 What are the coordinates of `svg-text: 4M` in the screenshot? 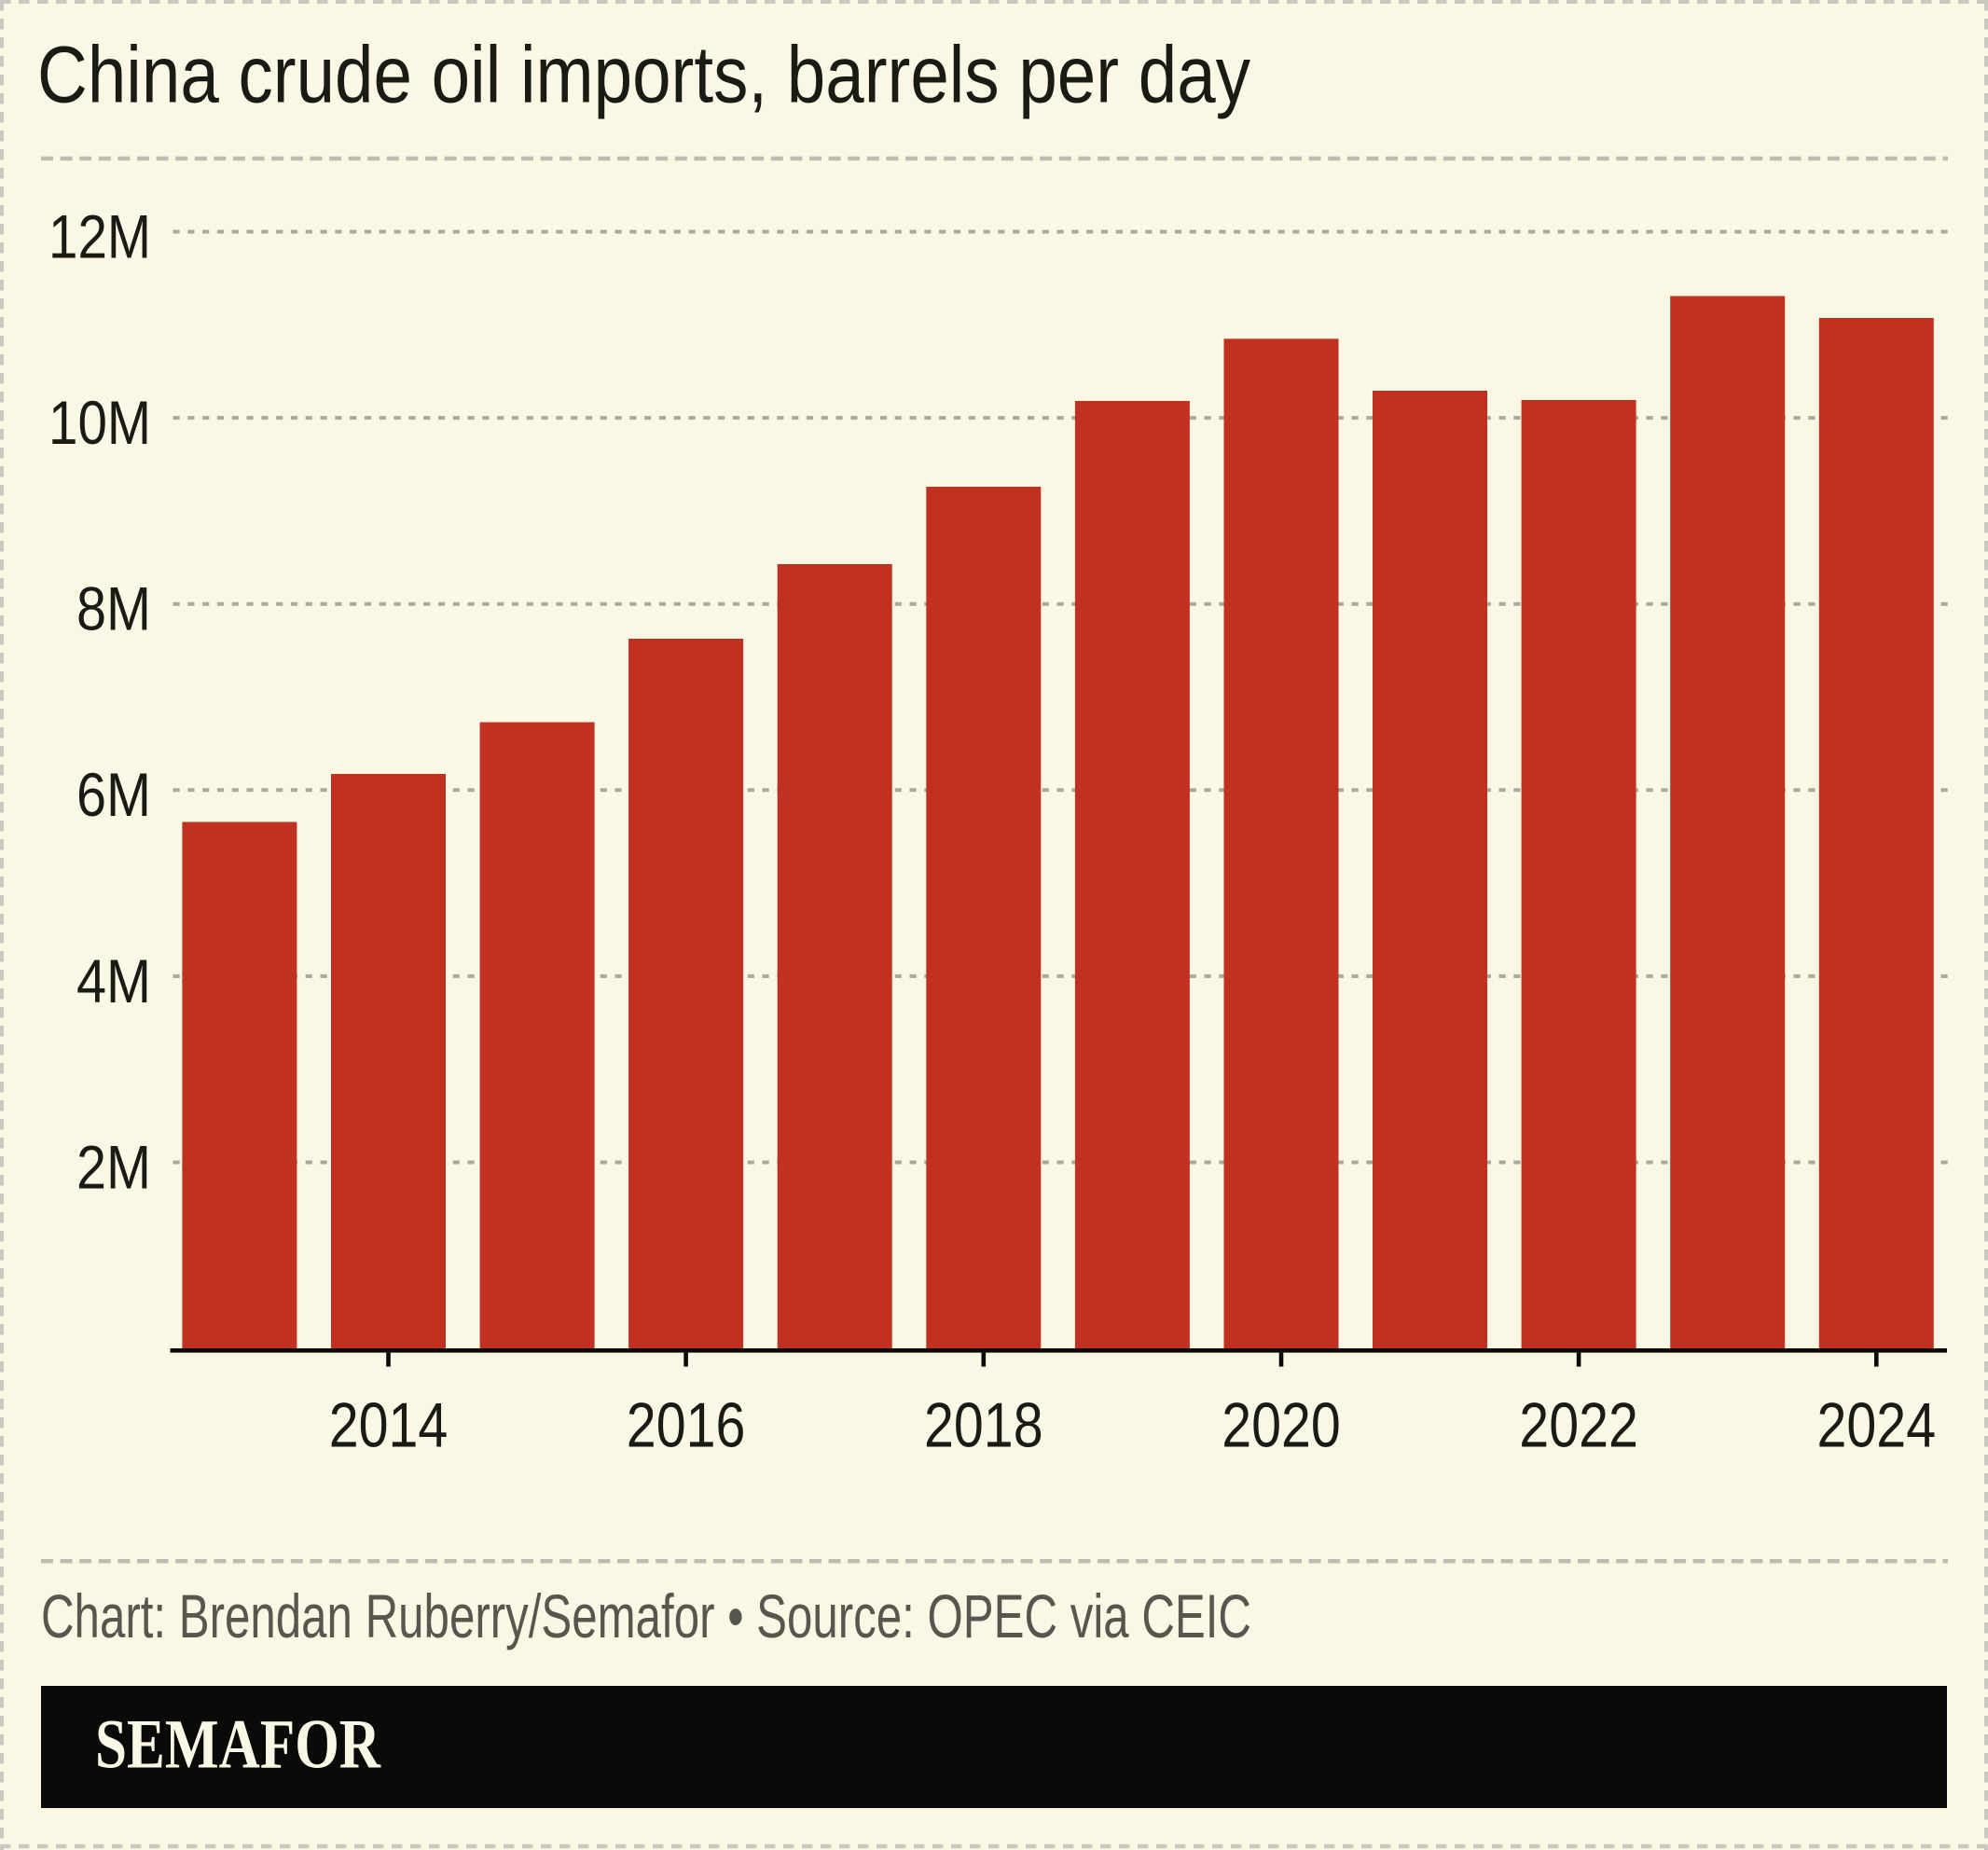 It's located at (113, 980).